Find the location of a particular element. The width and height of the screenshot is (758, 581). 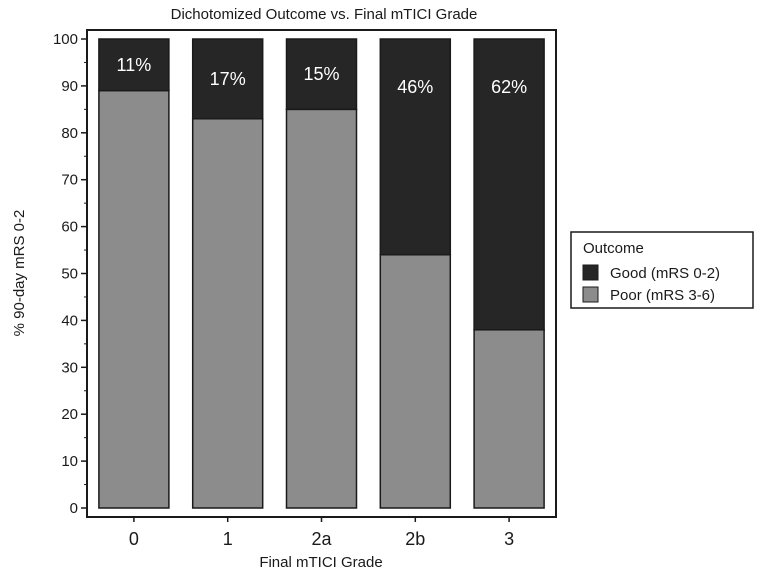

data-label-2b: 46% is located at coordinates (415, 87).